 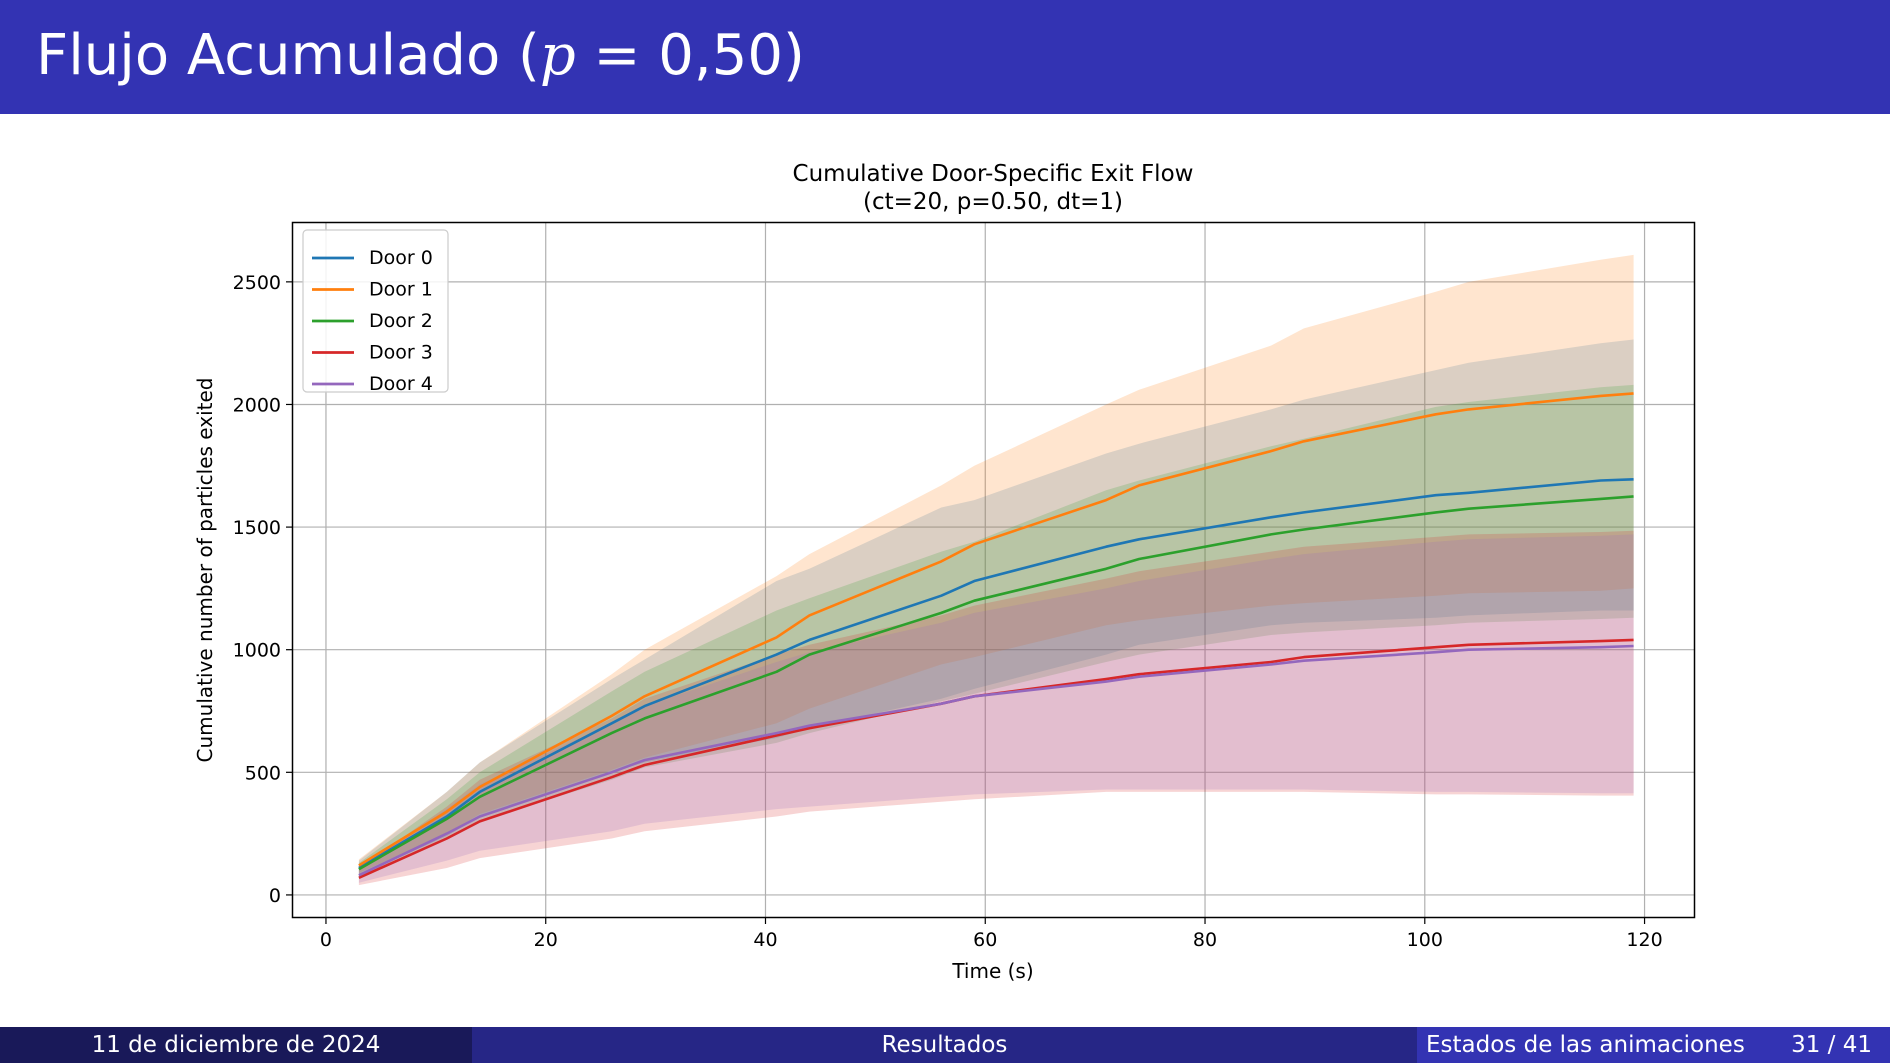 I want to click on y-tick-label: 0, so click(x=275, y=896).